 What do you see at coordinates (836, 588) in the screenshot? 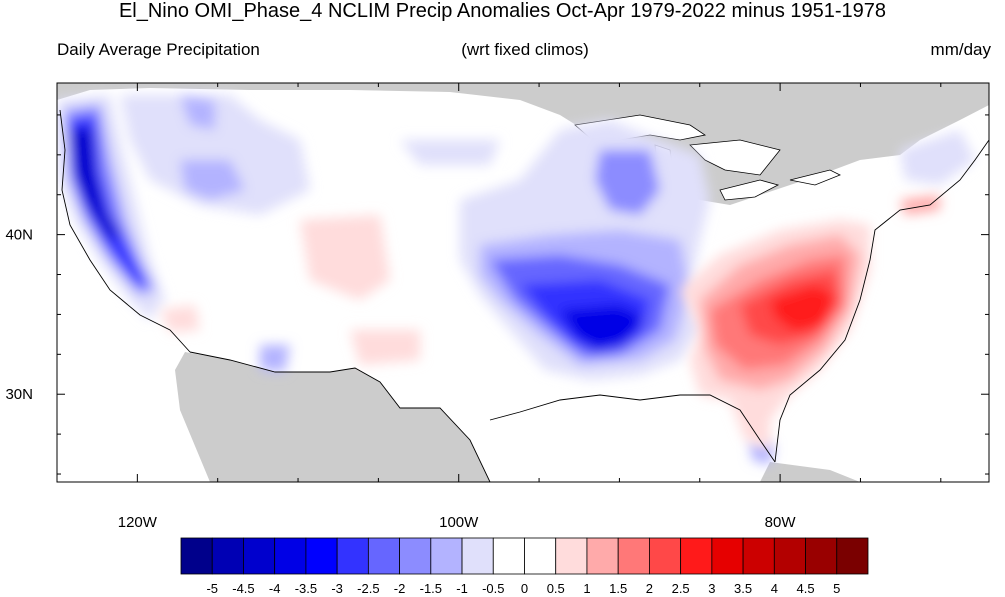
I see `colorbar-label: 5` at bounding box center [836, 588].